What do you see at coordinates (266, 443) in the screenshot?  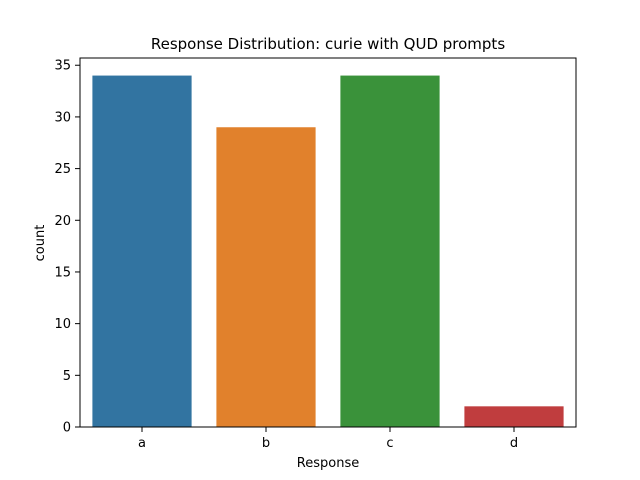 I see `x-tick-label: b` at bounding box center [266, 443].